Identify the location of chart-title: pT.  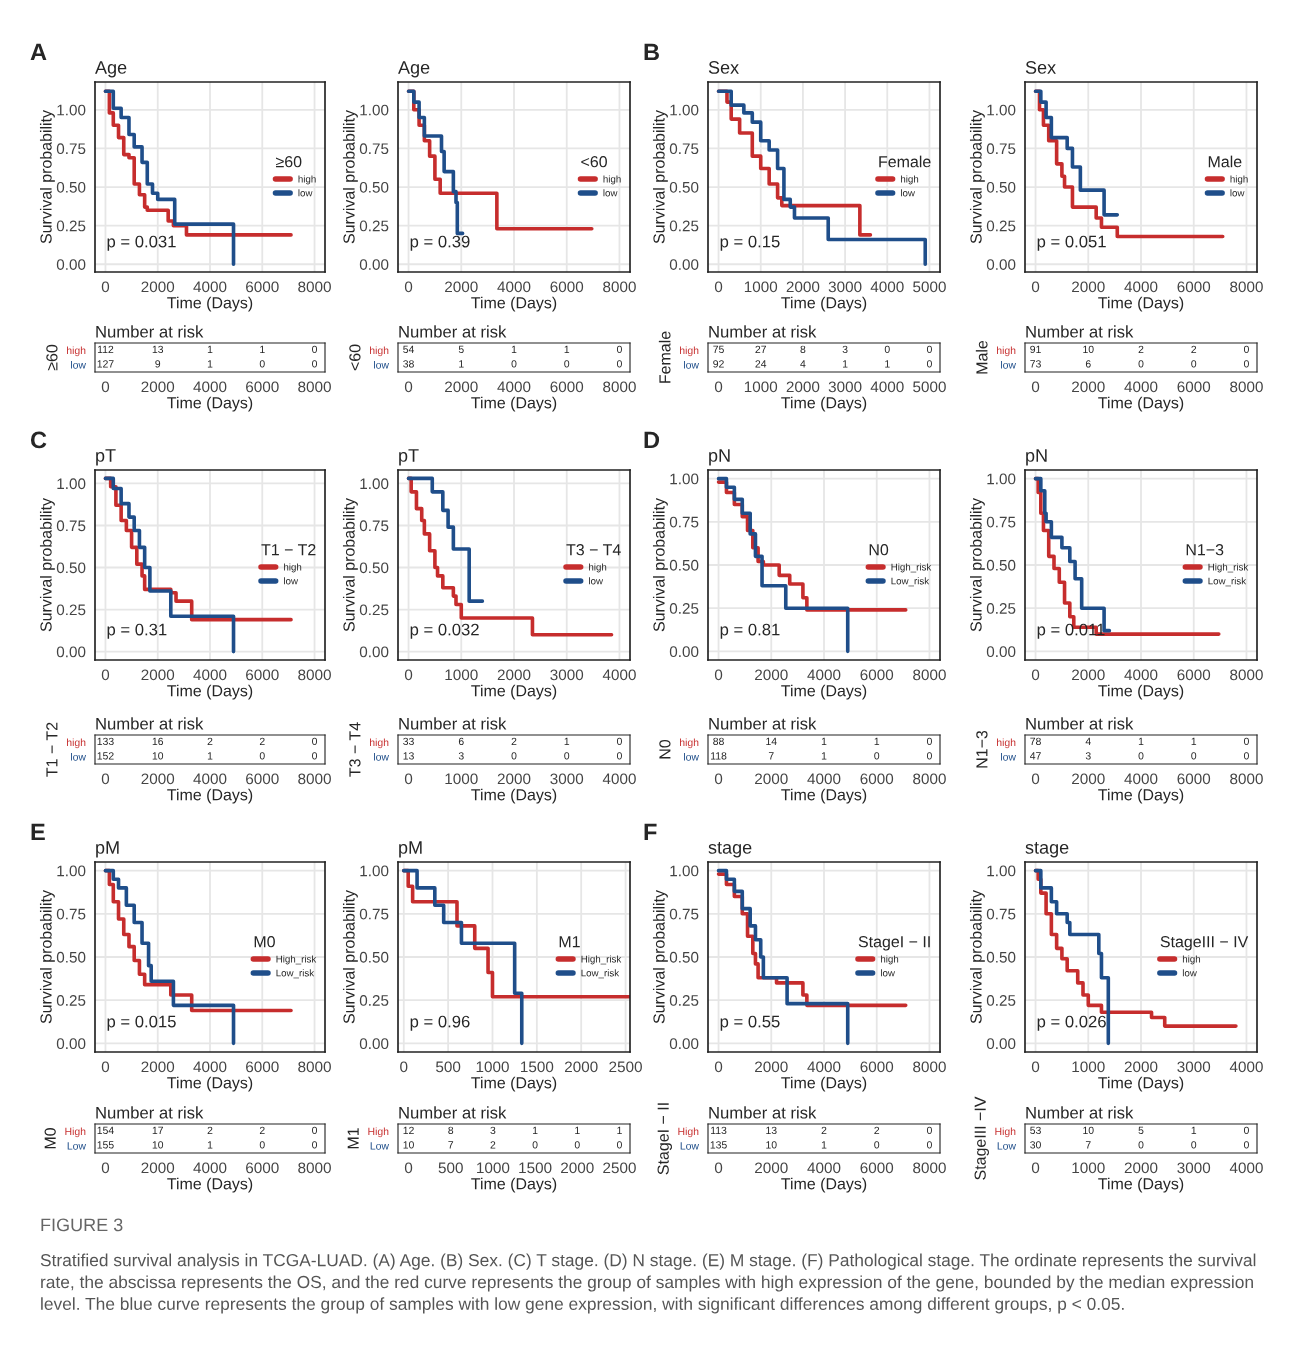
(409, 457).